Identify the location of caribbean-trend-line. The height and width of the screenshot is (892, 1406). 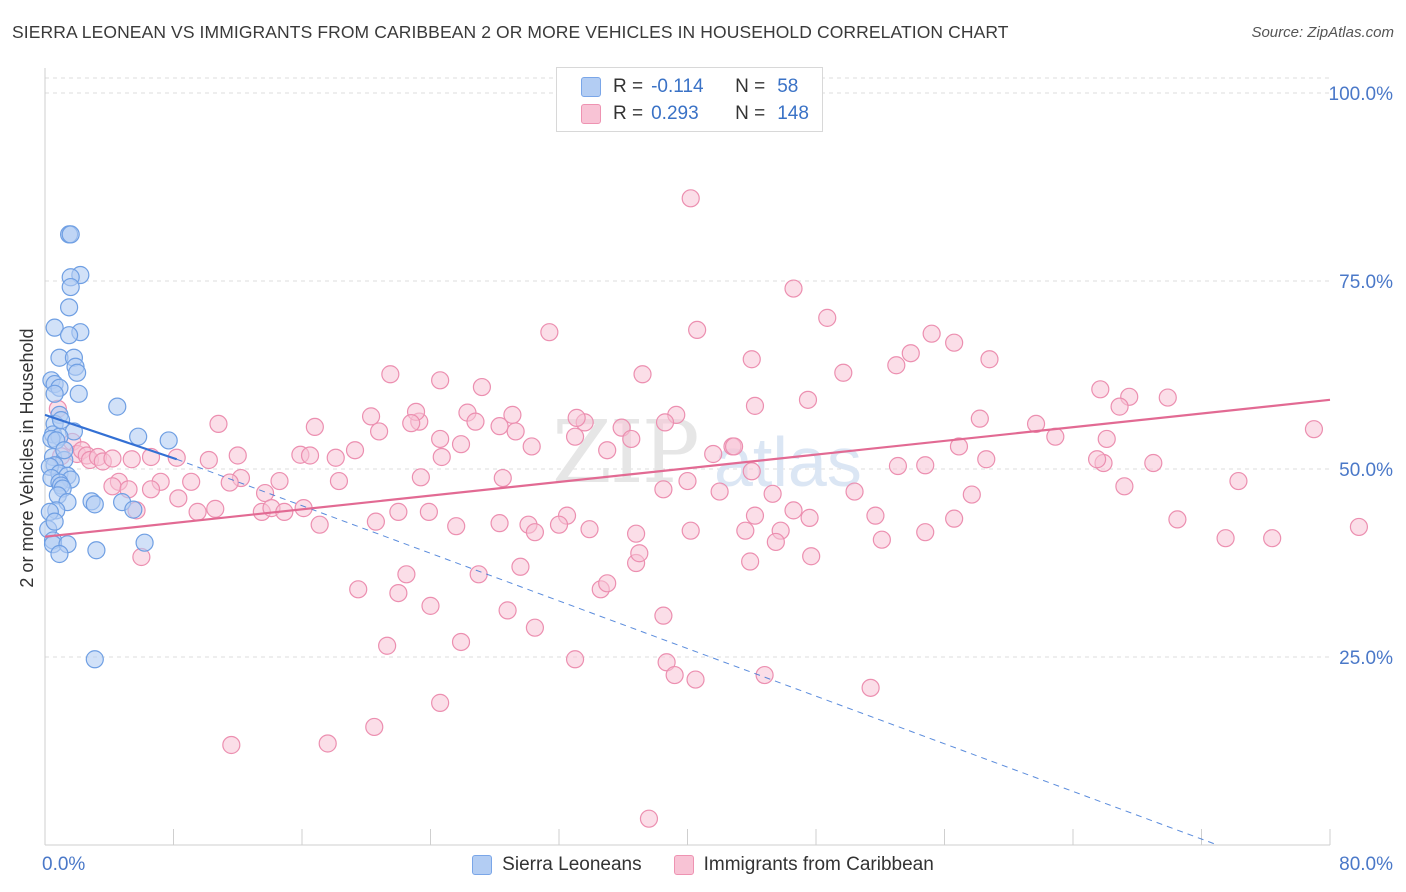
(687, 468).